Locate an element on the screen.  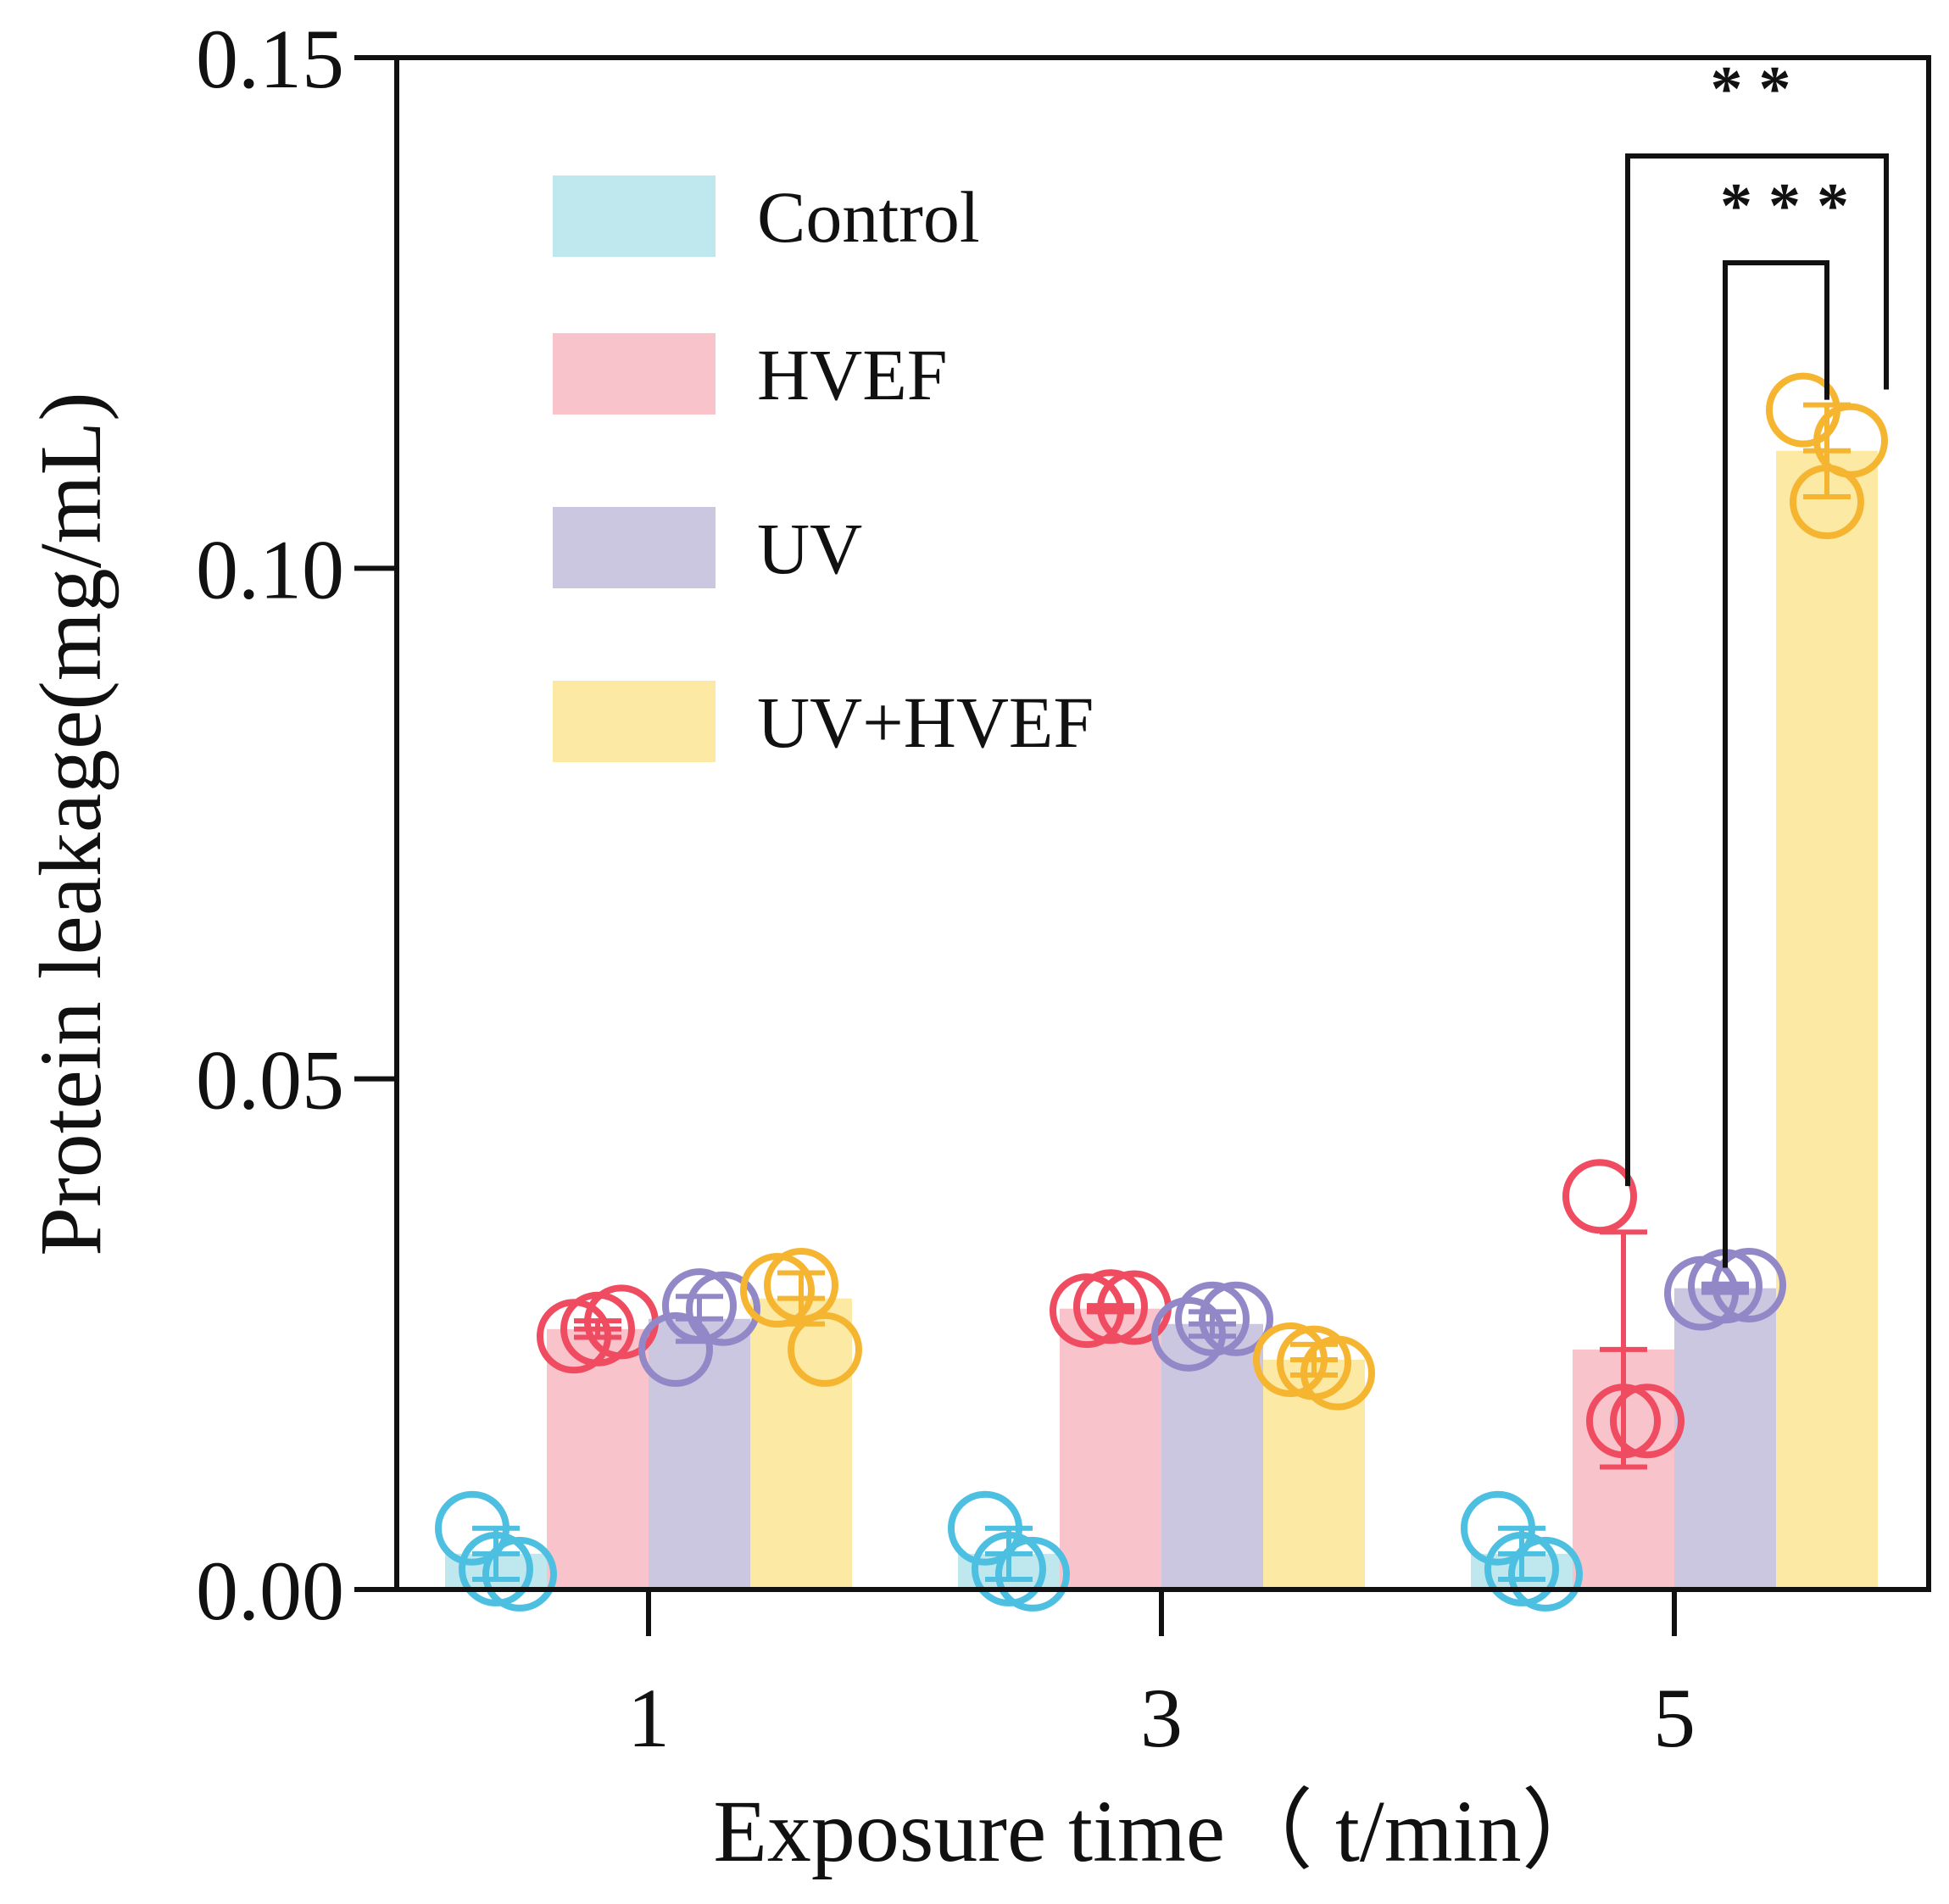
bar-hvef-t1 is located at coordinates (598, 1458).